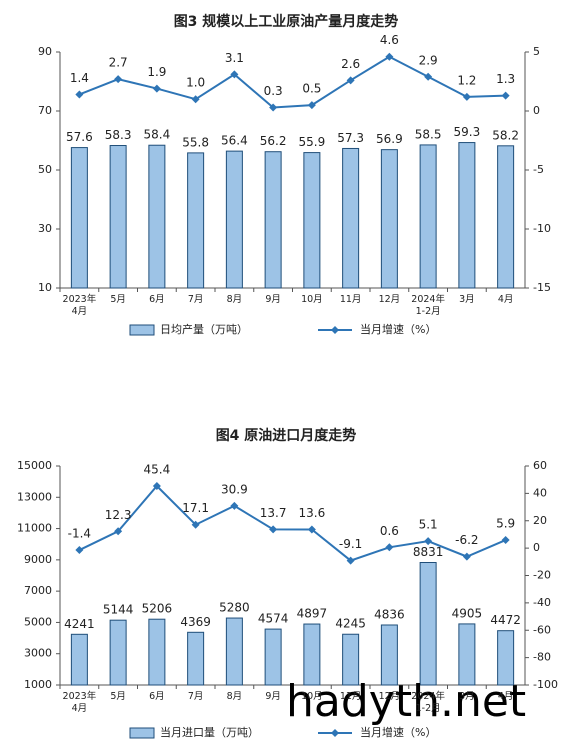 This screenshot has width=572, height=751. What do you see at coordinates (542, 602) in the screenshot?
I see `y2-tick-label: -40` at bounding box center [542, 602].